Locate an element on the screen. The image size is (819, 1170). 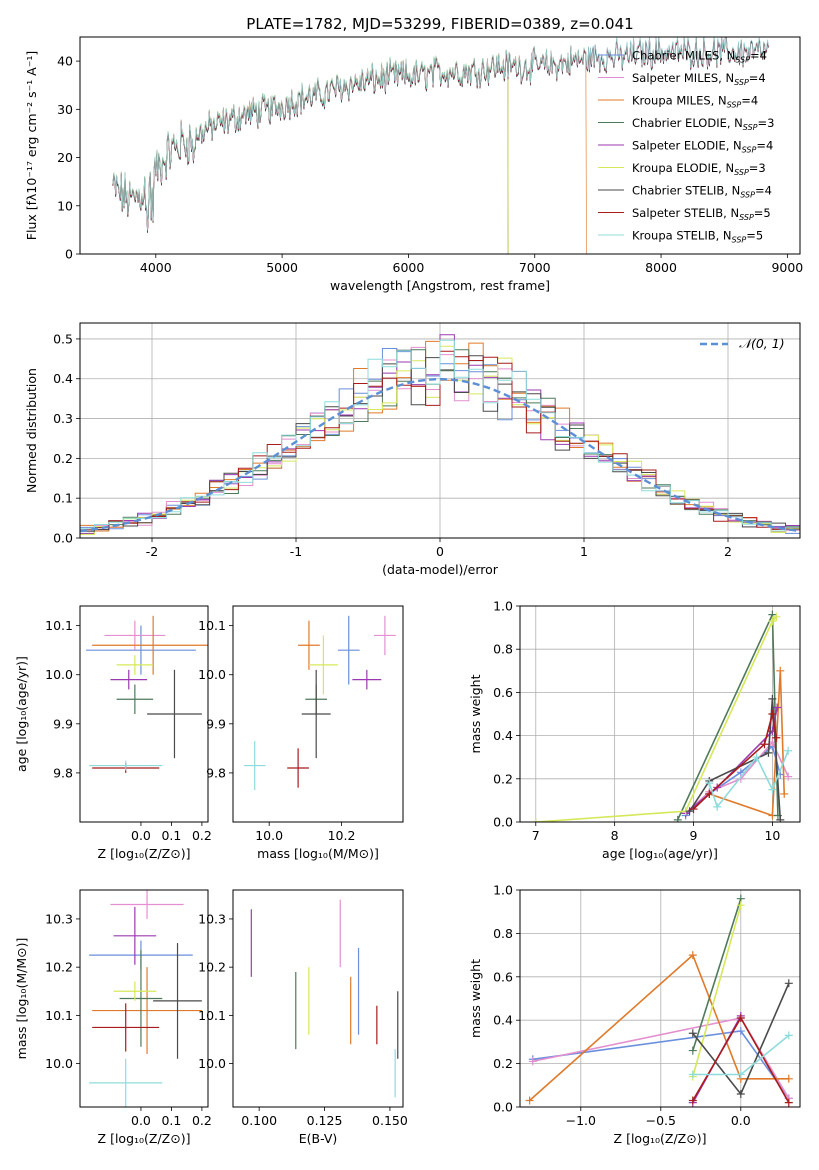
x-tick-label: 0.150 is located at coordinates (390, 1120).